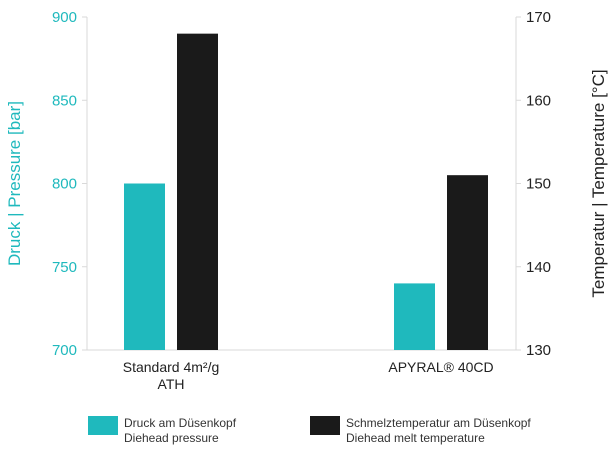  Describe the element at coordinates (64, 17) in the screenshot. I see `y-left-tick-label: 900` at that location.